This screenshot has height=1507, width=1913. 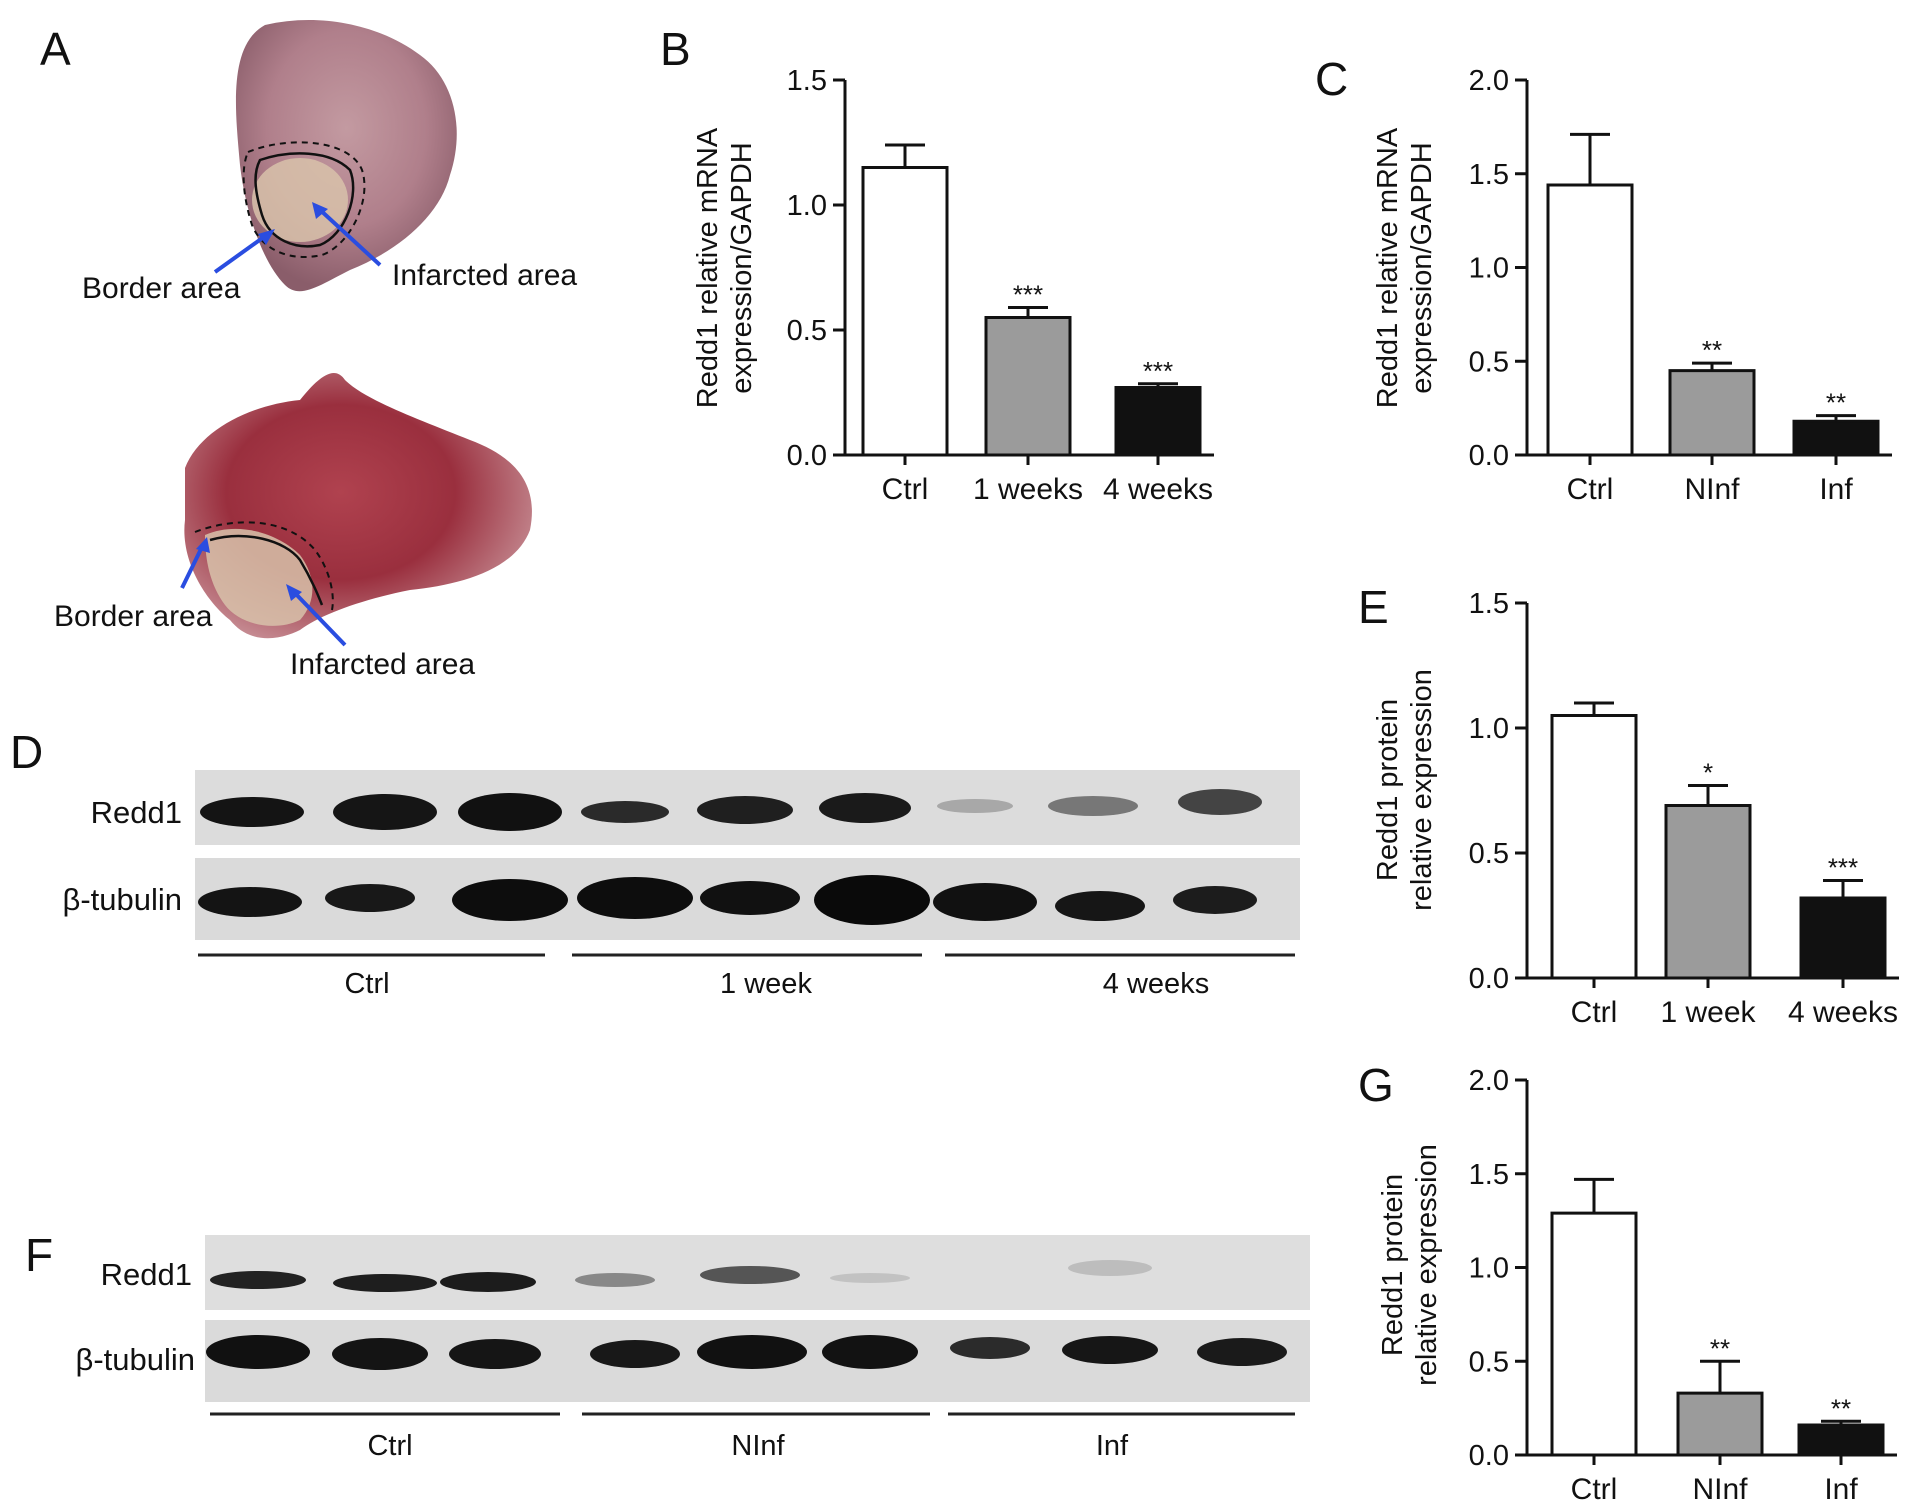 I want to click on blot-d-group-ctrl: Ctrl, so click(x=367, y=984).